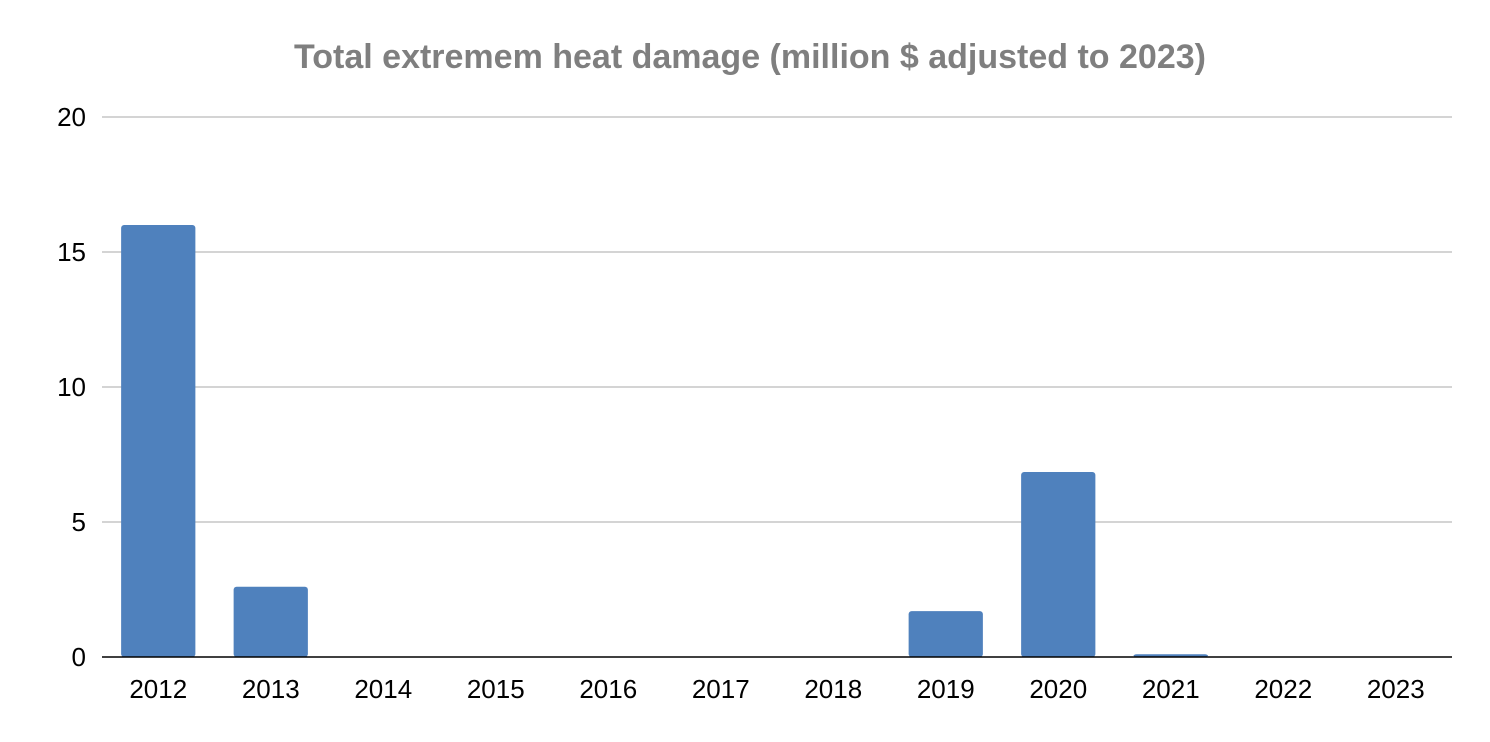 The image size is (1490, 742). I want to click on bar-2019, so click(945, 634).